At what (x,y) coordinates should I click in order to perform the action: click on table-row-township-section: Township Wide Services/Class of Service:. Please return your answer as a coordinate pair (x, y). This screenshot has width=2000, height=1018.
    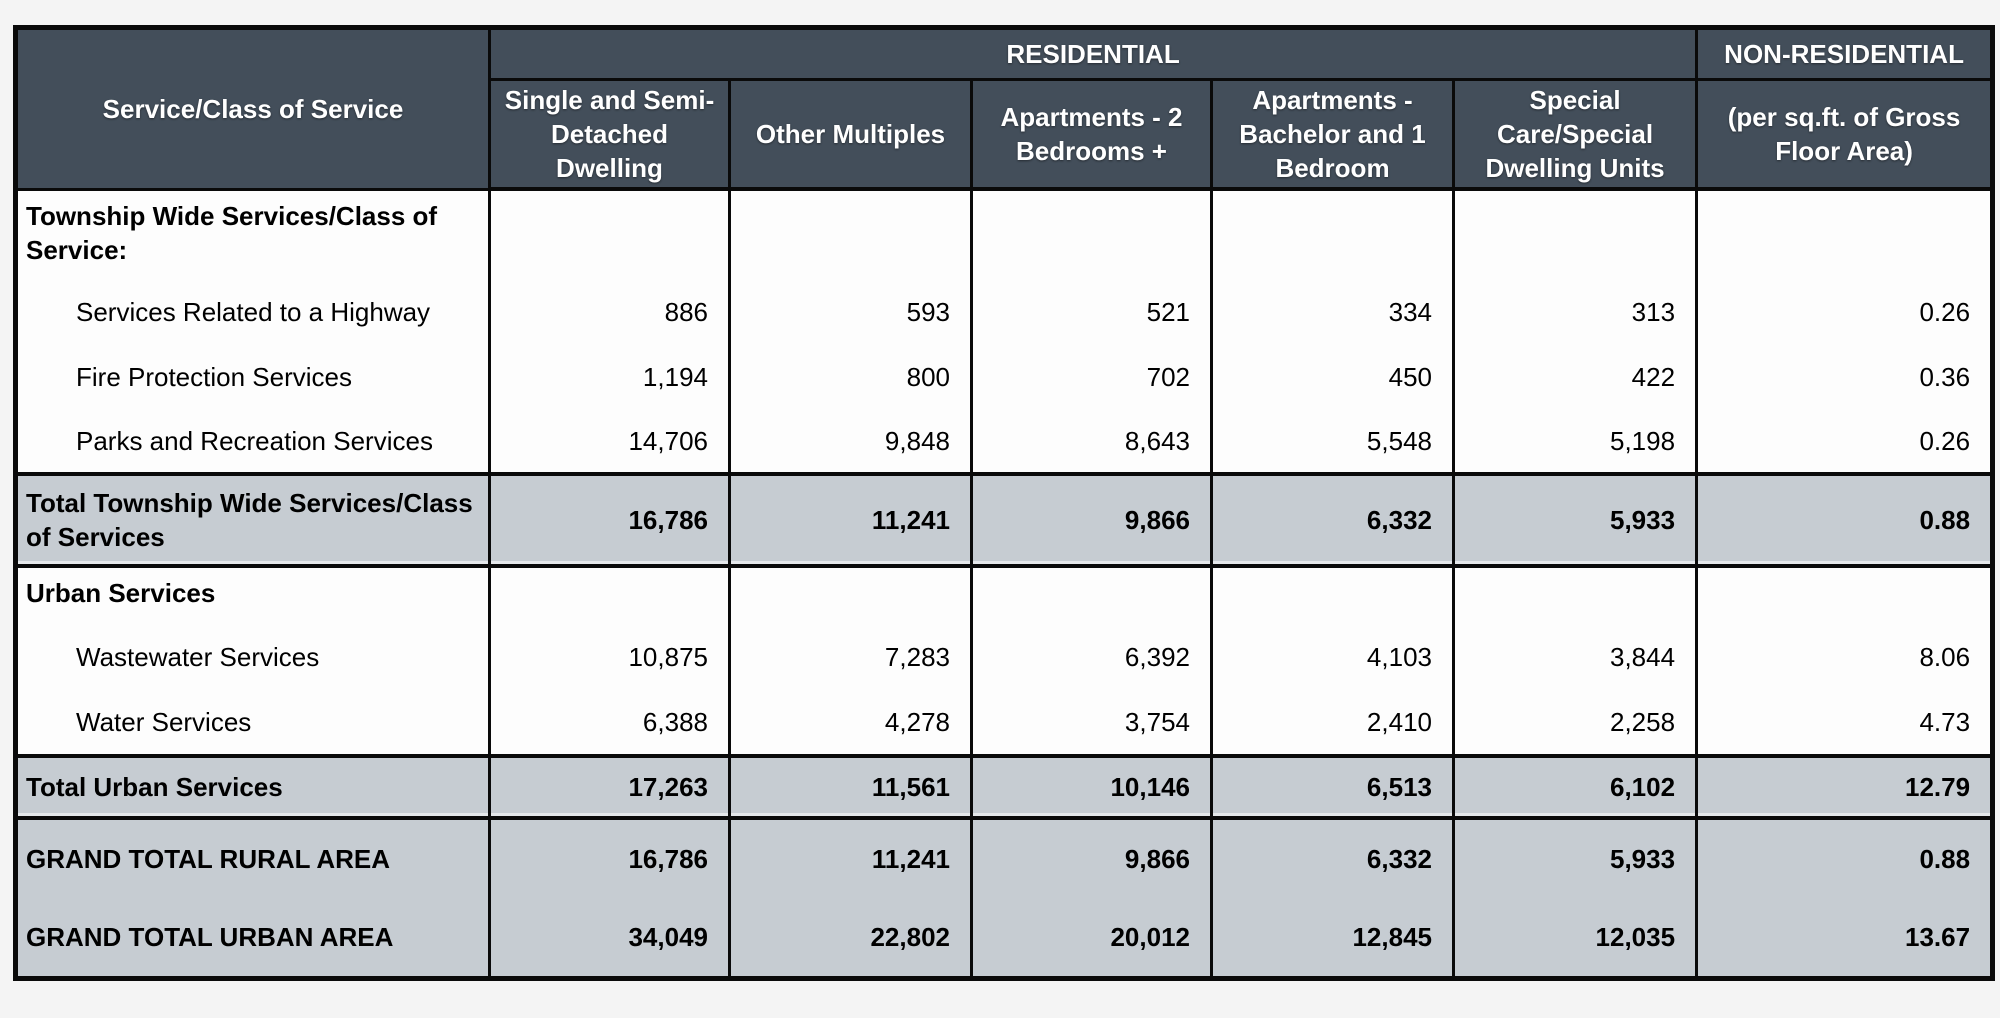
    Looking at the image, I should click on (1004, 234).